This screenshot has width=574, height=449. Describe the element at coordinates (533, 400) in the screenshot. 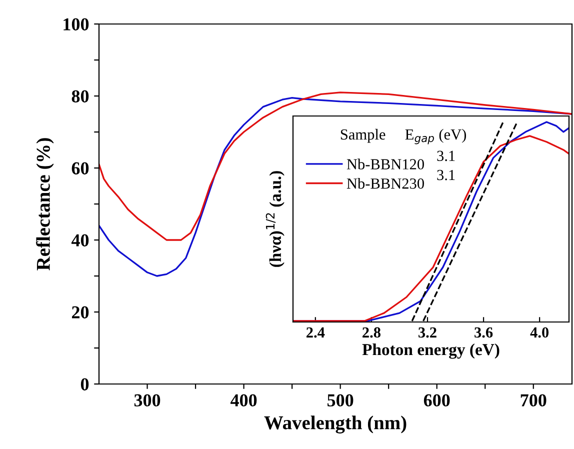

I see `x-tick-label: 700` at that location.